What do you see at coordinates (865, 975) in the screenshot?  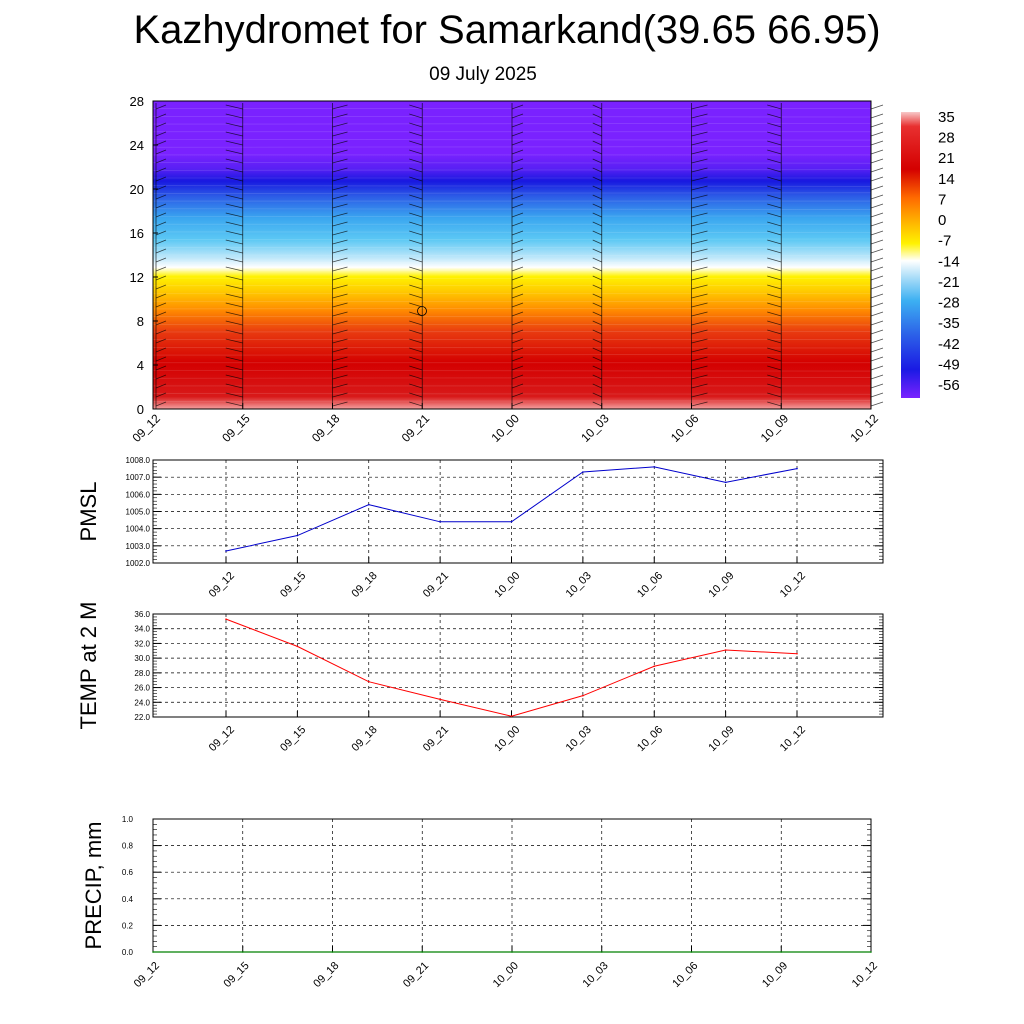 I see `x-tick-label: 10_12` at bounding box center [865, 975].